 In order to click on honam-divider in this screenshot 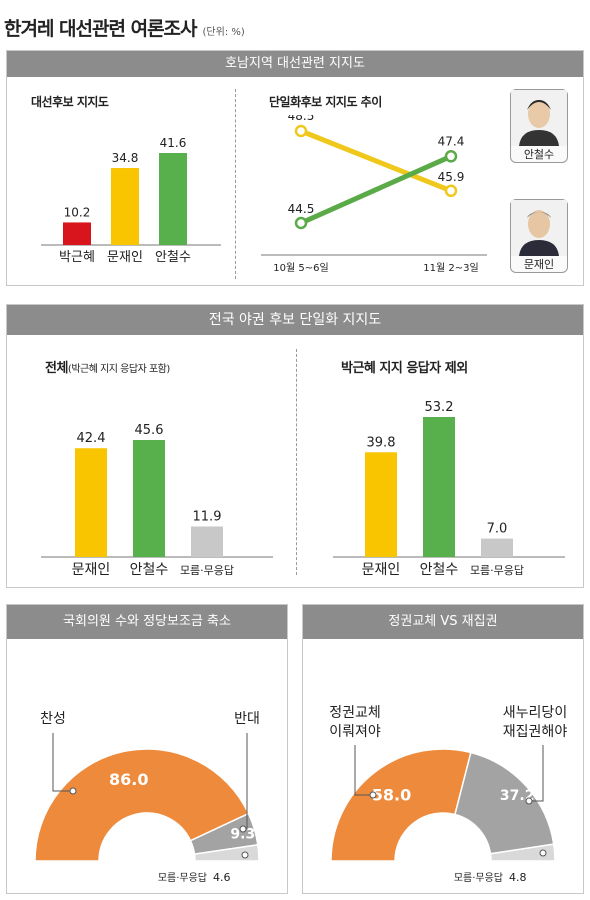, I will do `click(235, 184)`.